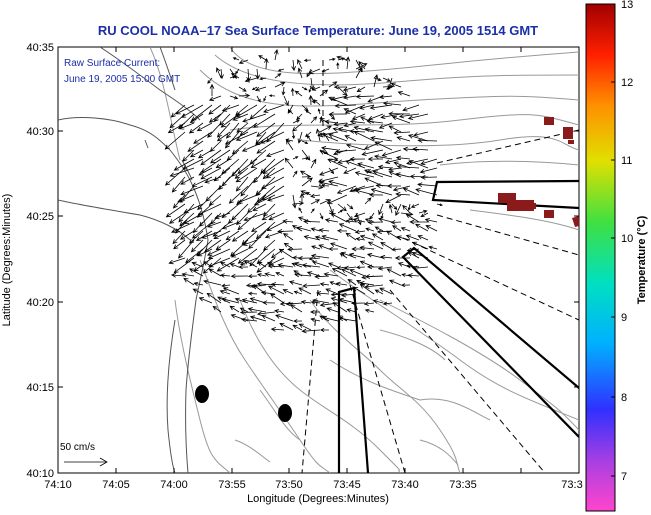  What do you see at coordinates (571, 485) in the screenshot?
I see `x-tick-label: 73:3` at bounding box center [571, 485].